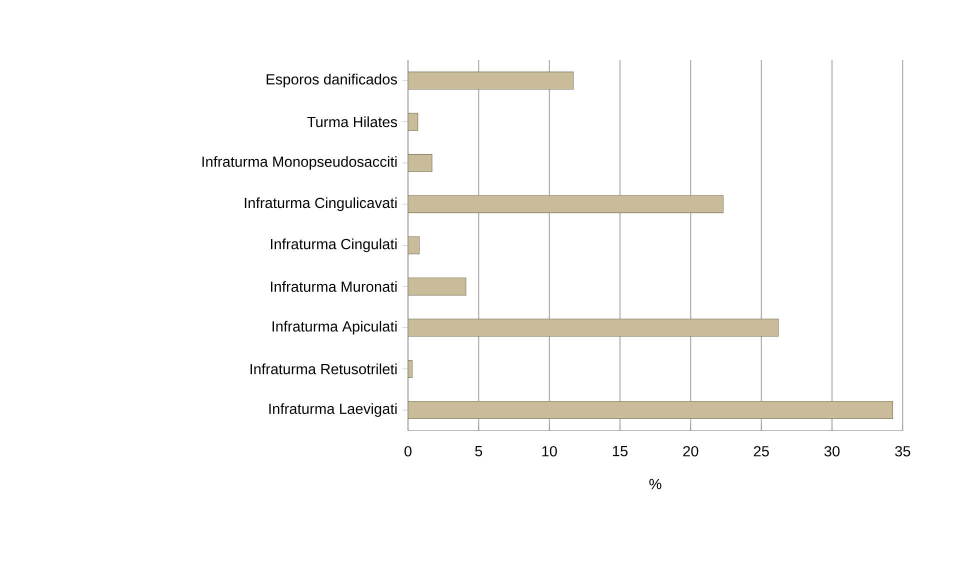 Image resolution: width=959 pixels, height=568 pixels. What do you see at coordinates (334, 327) in the screenshot?
I see `y-tick-label: Infraturma Apiculati` at bounding box center [334, 327].